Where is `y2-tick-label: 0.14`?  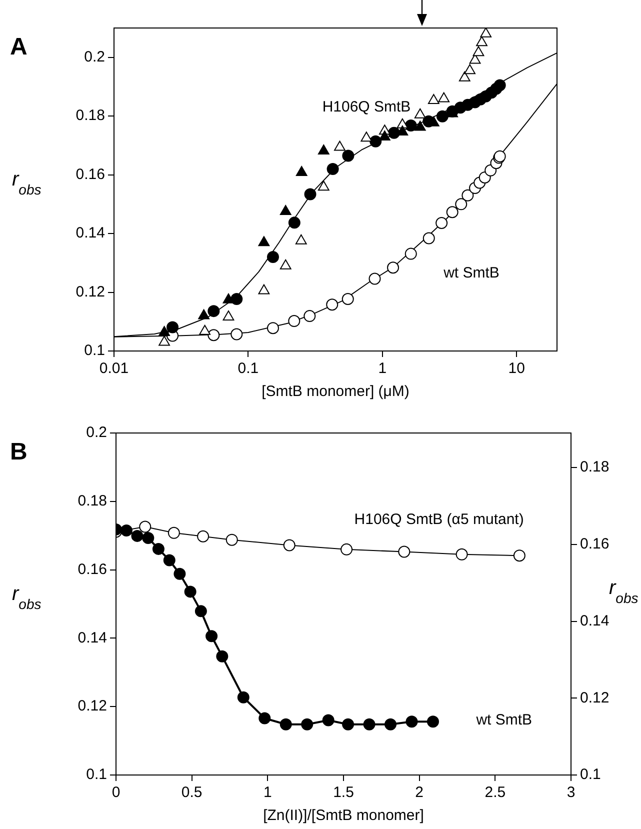
y2-tick-label: 0.14 is located at coordinates (595, 621).